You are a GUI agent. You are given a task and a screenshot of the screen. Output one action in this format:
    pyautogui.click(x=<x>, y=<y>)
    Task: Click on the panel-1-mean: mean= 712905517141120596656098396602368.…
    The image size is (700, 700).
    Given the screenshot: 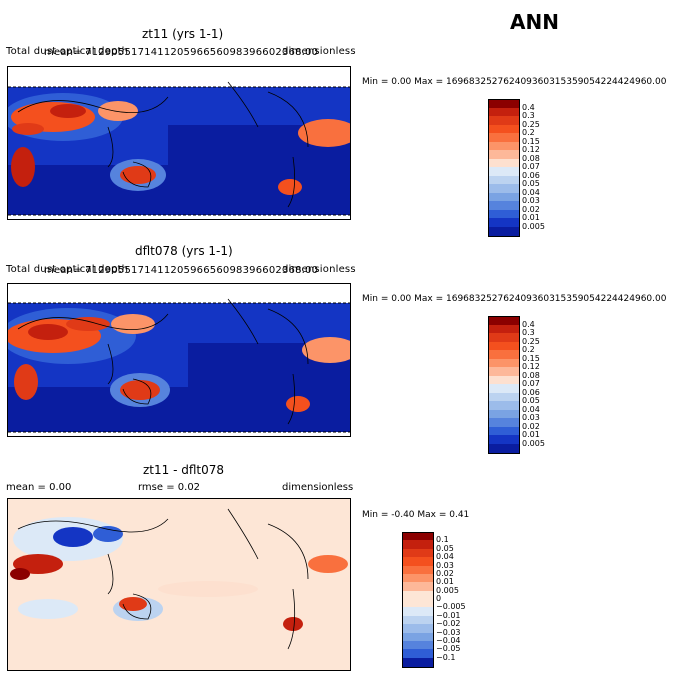 What is the action you would take?
    pyautogui.click(x=181, y=52)
    